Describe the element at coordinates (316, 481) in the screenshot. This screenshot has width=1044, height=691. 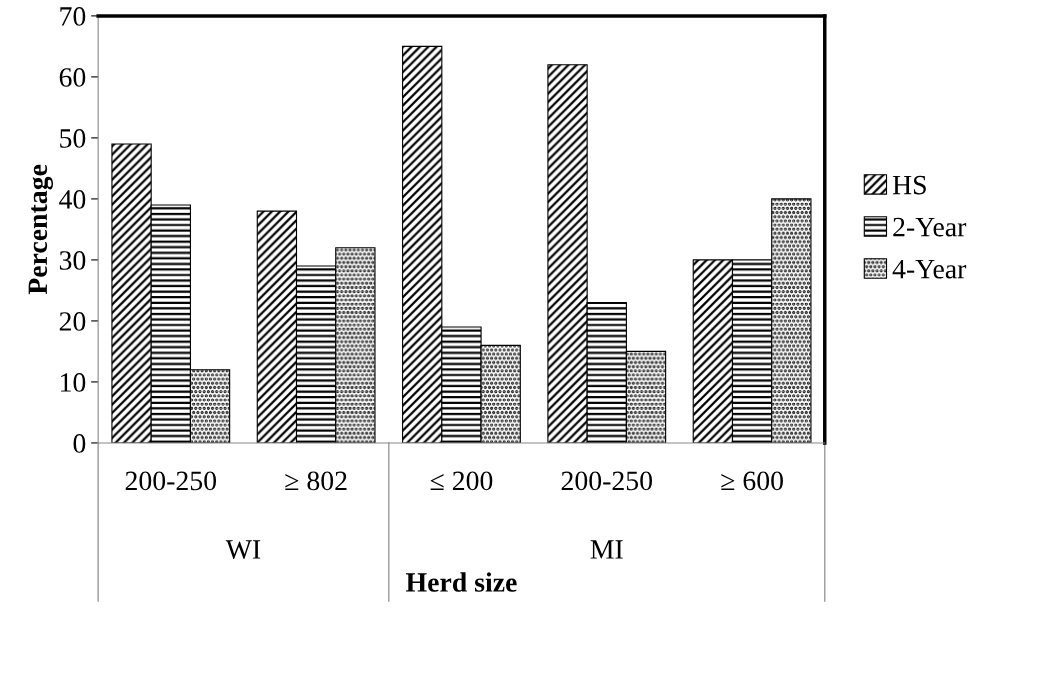
I see `x-tick-label: ≥ 802` at that location.